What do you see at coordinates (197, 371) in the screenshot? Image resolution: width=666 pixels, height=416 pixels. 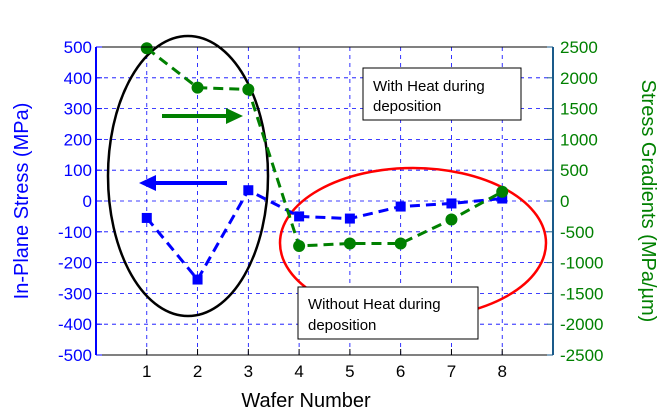 I see `x-tick-label: 2` at bounding box center [197, 371].